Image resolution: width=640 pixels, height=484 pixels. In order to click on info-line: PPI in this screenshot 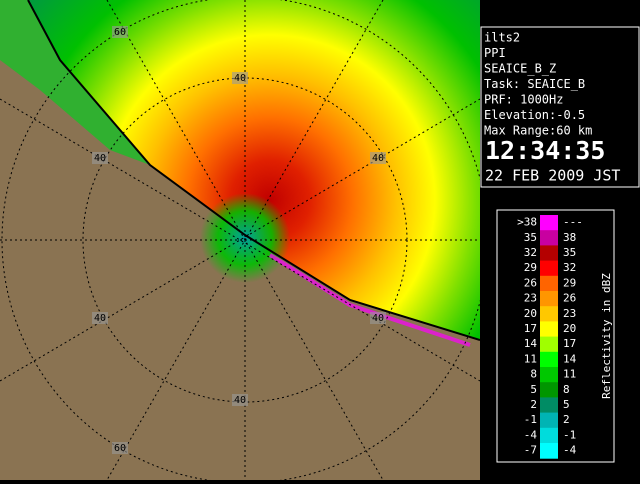, I will do `click(495, 53)`.